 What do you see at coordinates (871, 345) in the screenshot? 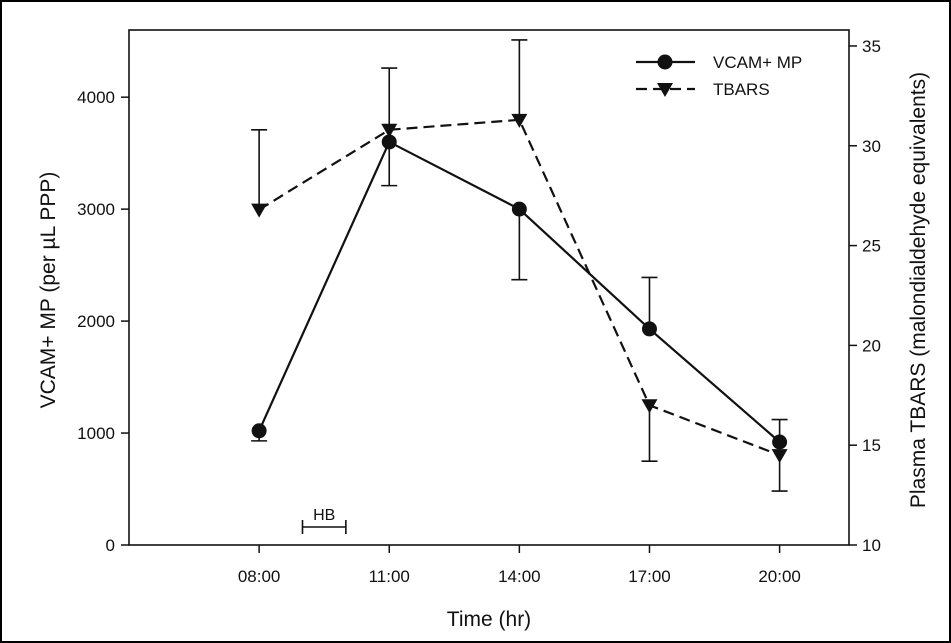
I see `y-right-tick-label: 20` at bounding box center [871, 345].